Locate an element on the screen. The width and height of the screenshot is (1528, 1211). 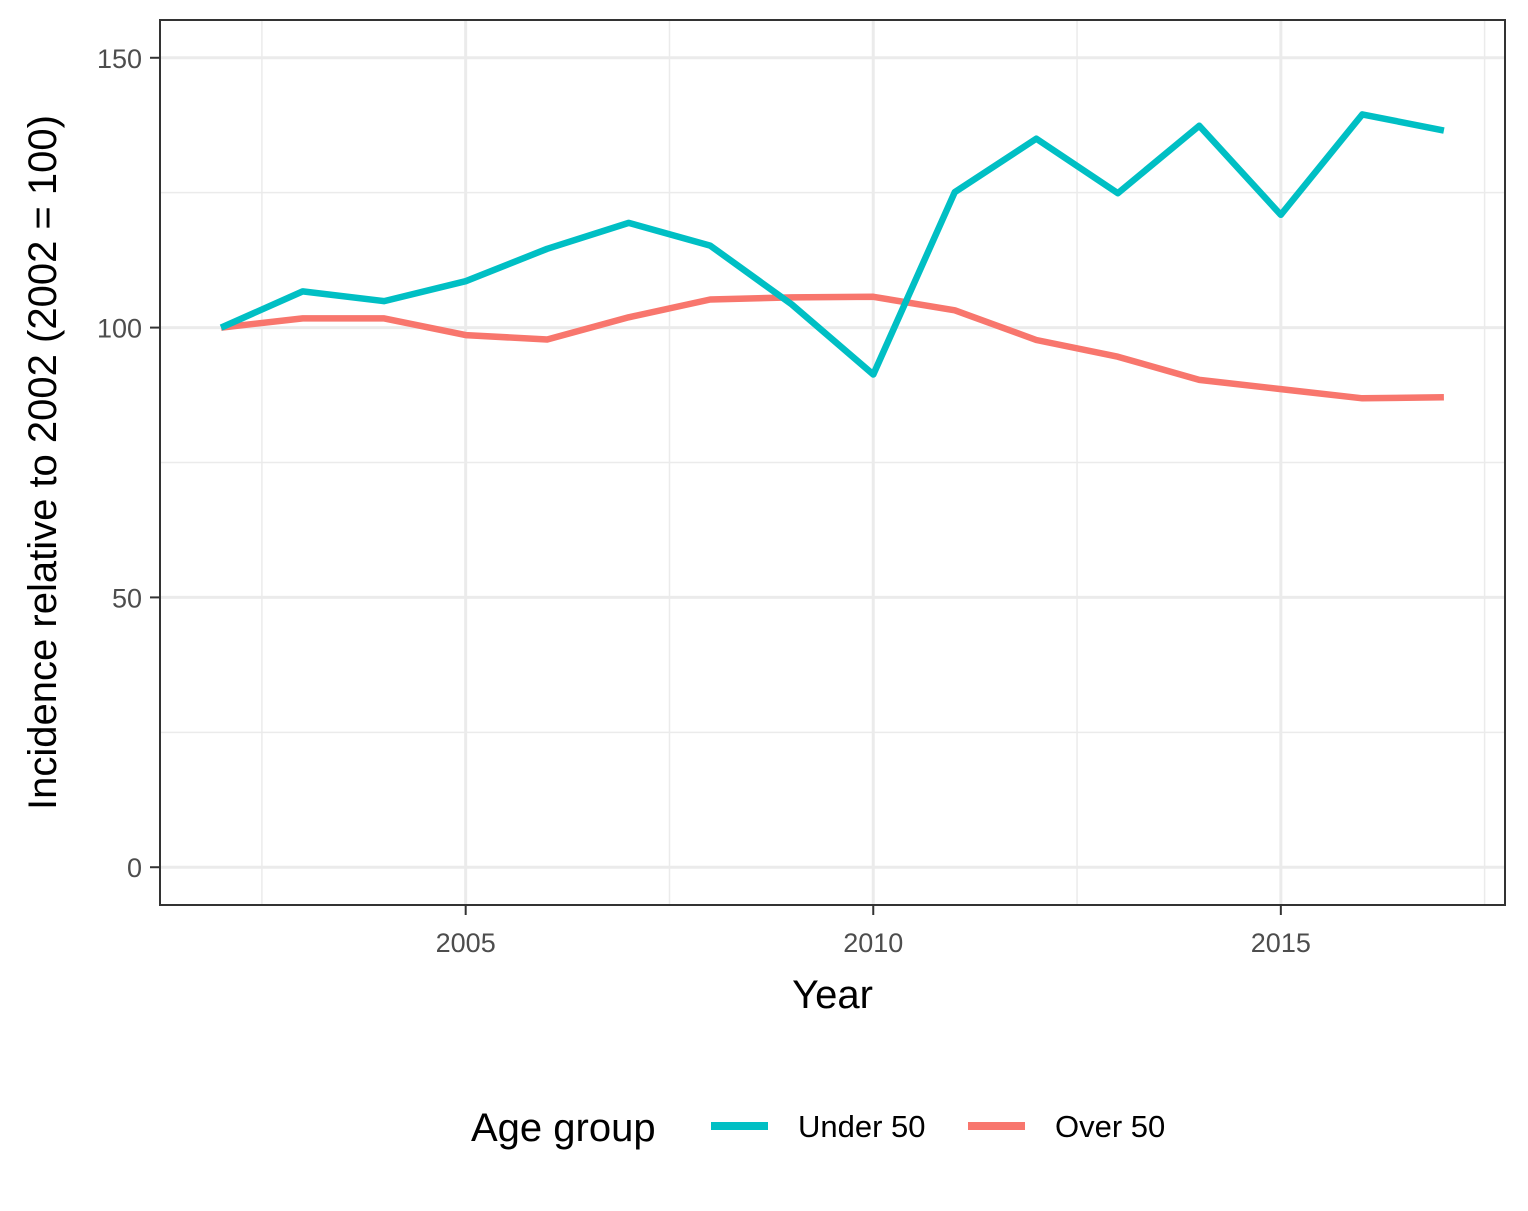
legend: Age group Under 50 Over 50 is located at coordinates (818, 1128).